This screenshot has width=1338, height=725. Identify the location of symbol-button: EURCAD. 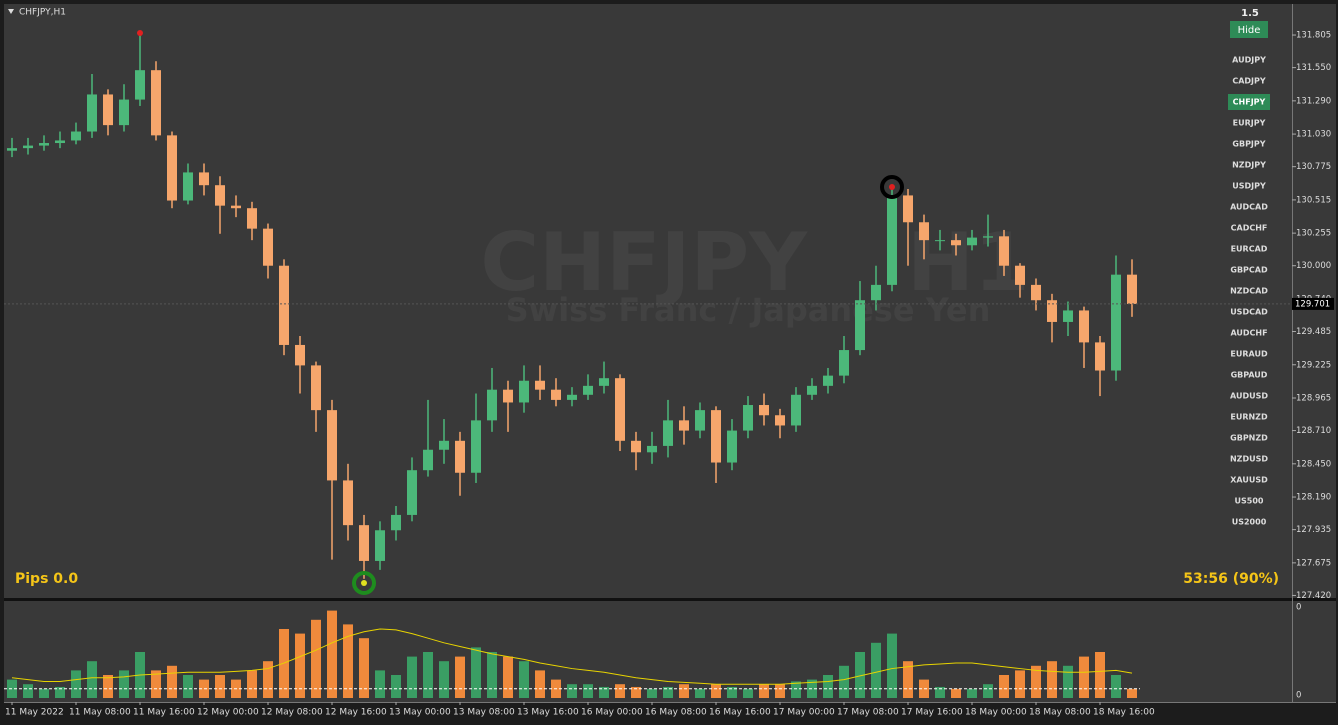
(1249, 249).